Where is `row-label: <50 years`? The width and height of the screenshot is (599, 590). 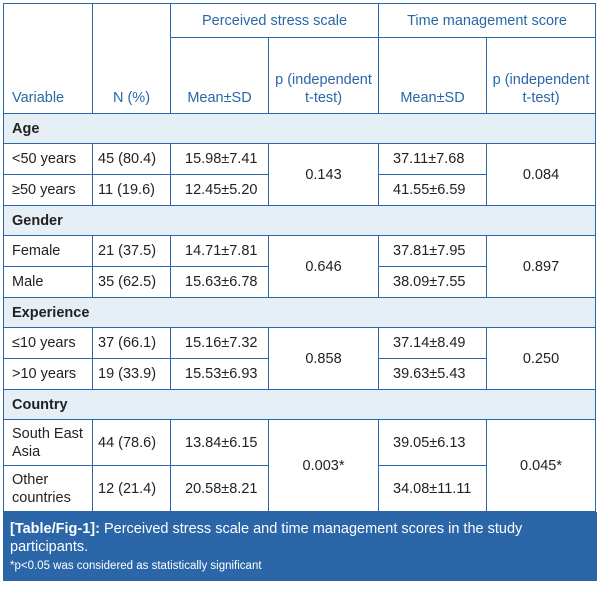
row-label: <50 years is located at coordinates (48, 159).